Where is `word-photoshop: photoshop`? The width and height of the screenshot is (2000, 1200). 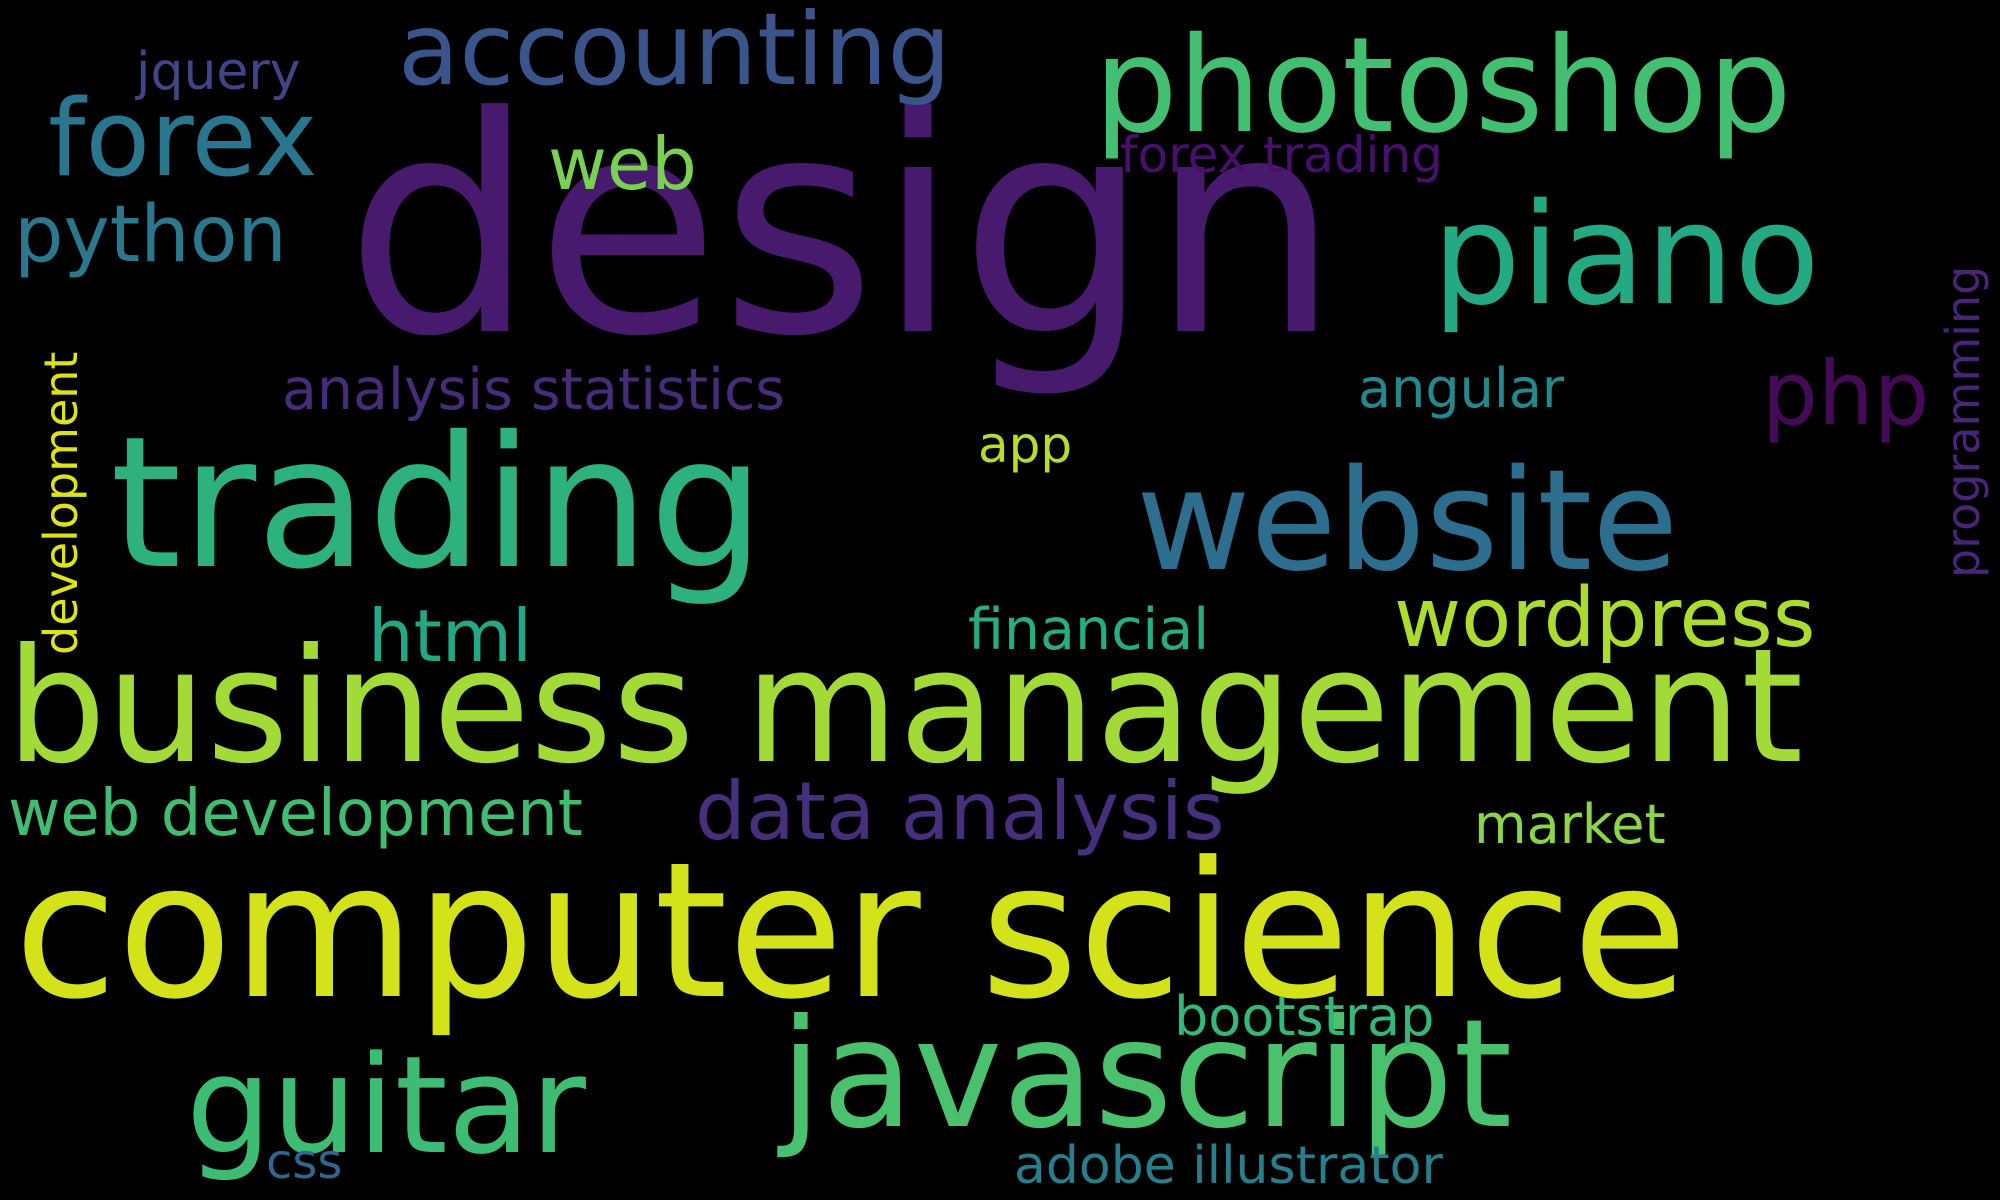
word-photoshop: photoshop is located at coordinates (1443, 86).